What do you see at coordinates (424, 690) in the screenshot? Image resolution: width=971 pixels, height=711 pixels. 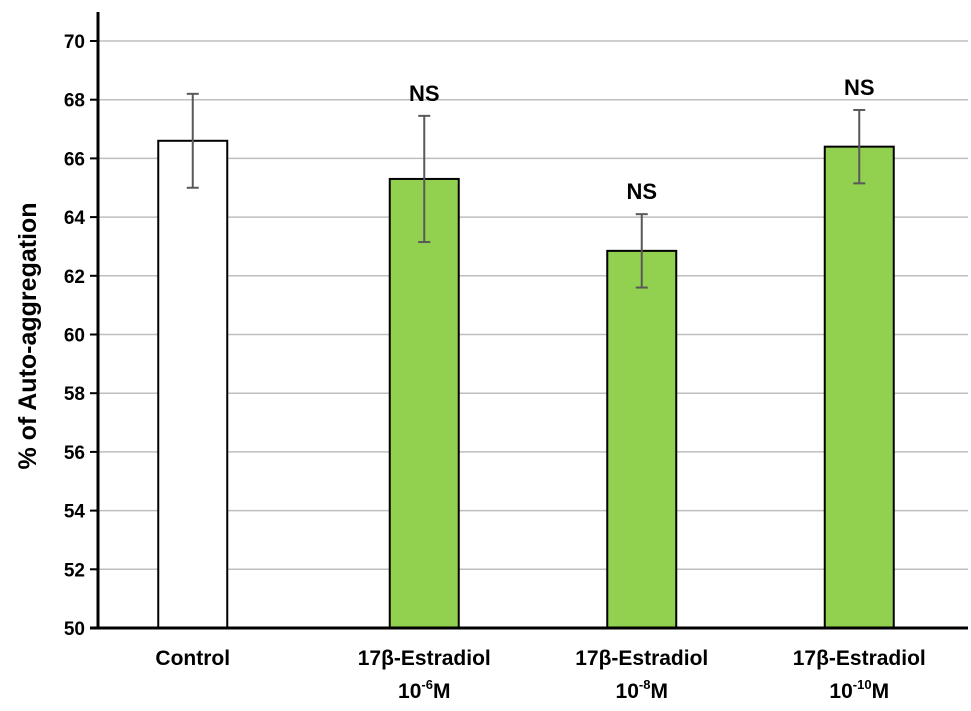 I see `x-tick-label-concentration: 10-6M` at bounding box center [424, 690].